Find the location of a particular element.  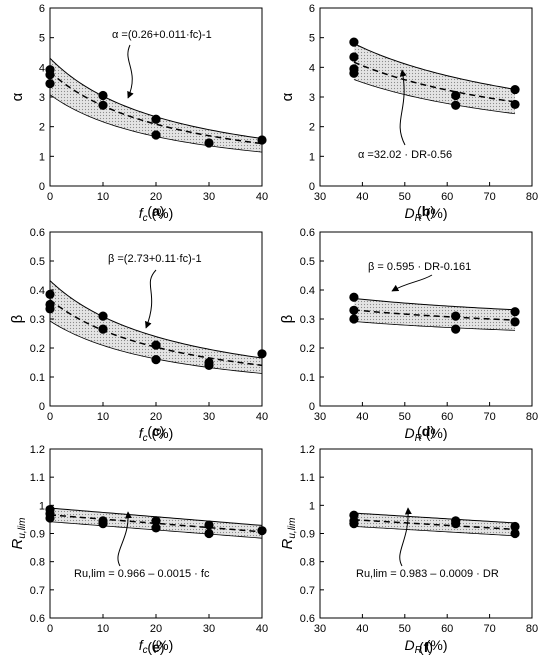

equation-annotation: α =(0.26+0.011·fc)-1 is located at coordinates (162, 35).